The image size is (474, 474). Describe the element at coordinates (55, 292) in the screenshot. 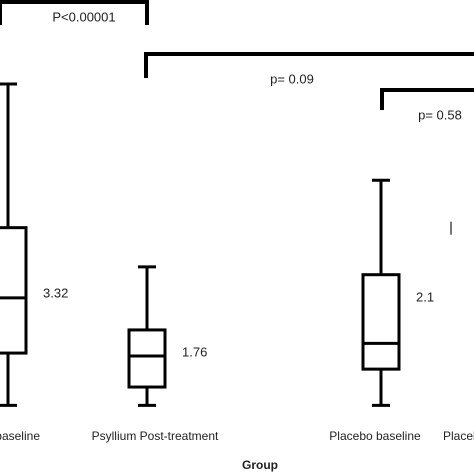

I see `value-label: 3.32` at that location.